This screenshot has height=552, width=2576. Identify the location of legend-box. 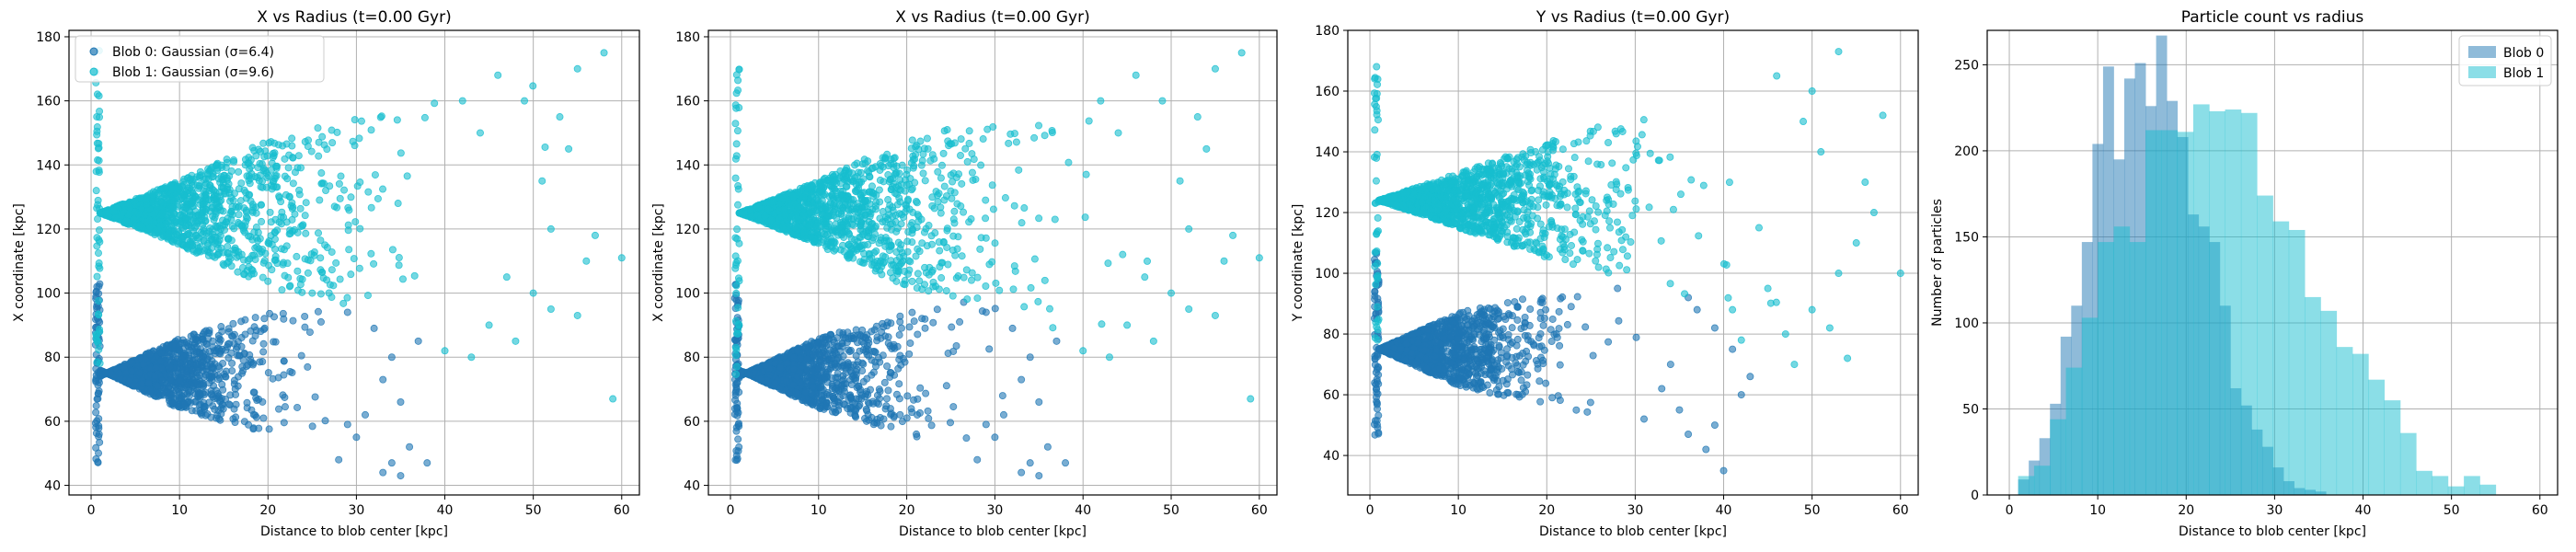
(200, 59).